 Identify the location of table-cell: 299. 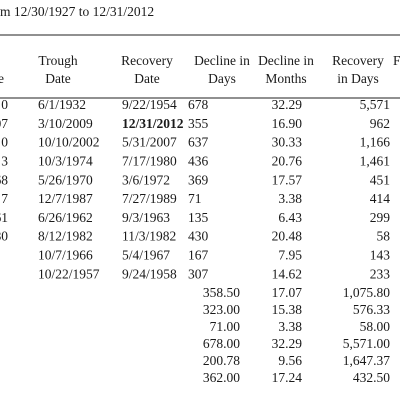
(380, 217).